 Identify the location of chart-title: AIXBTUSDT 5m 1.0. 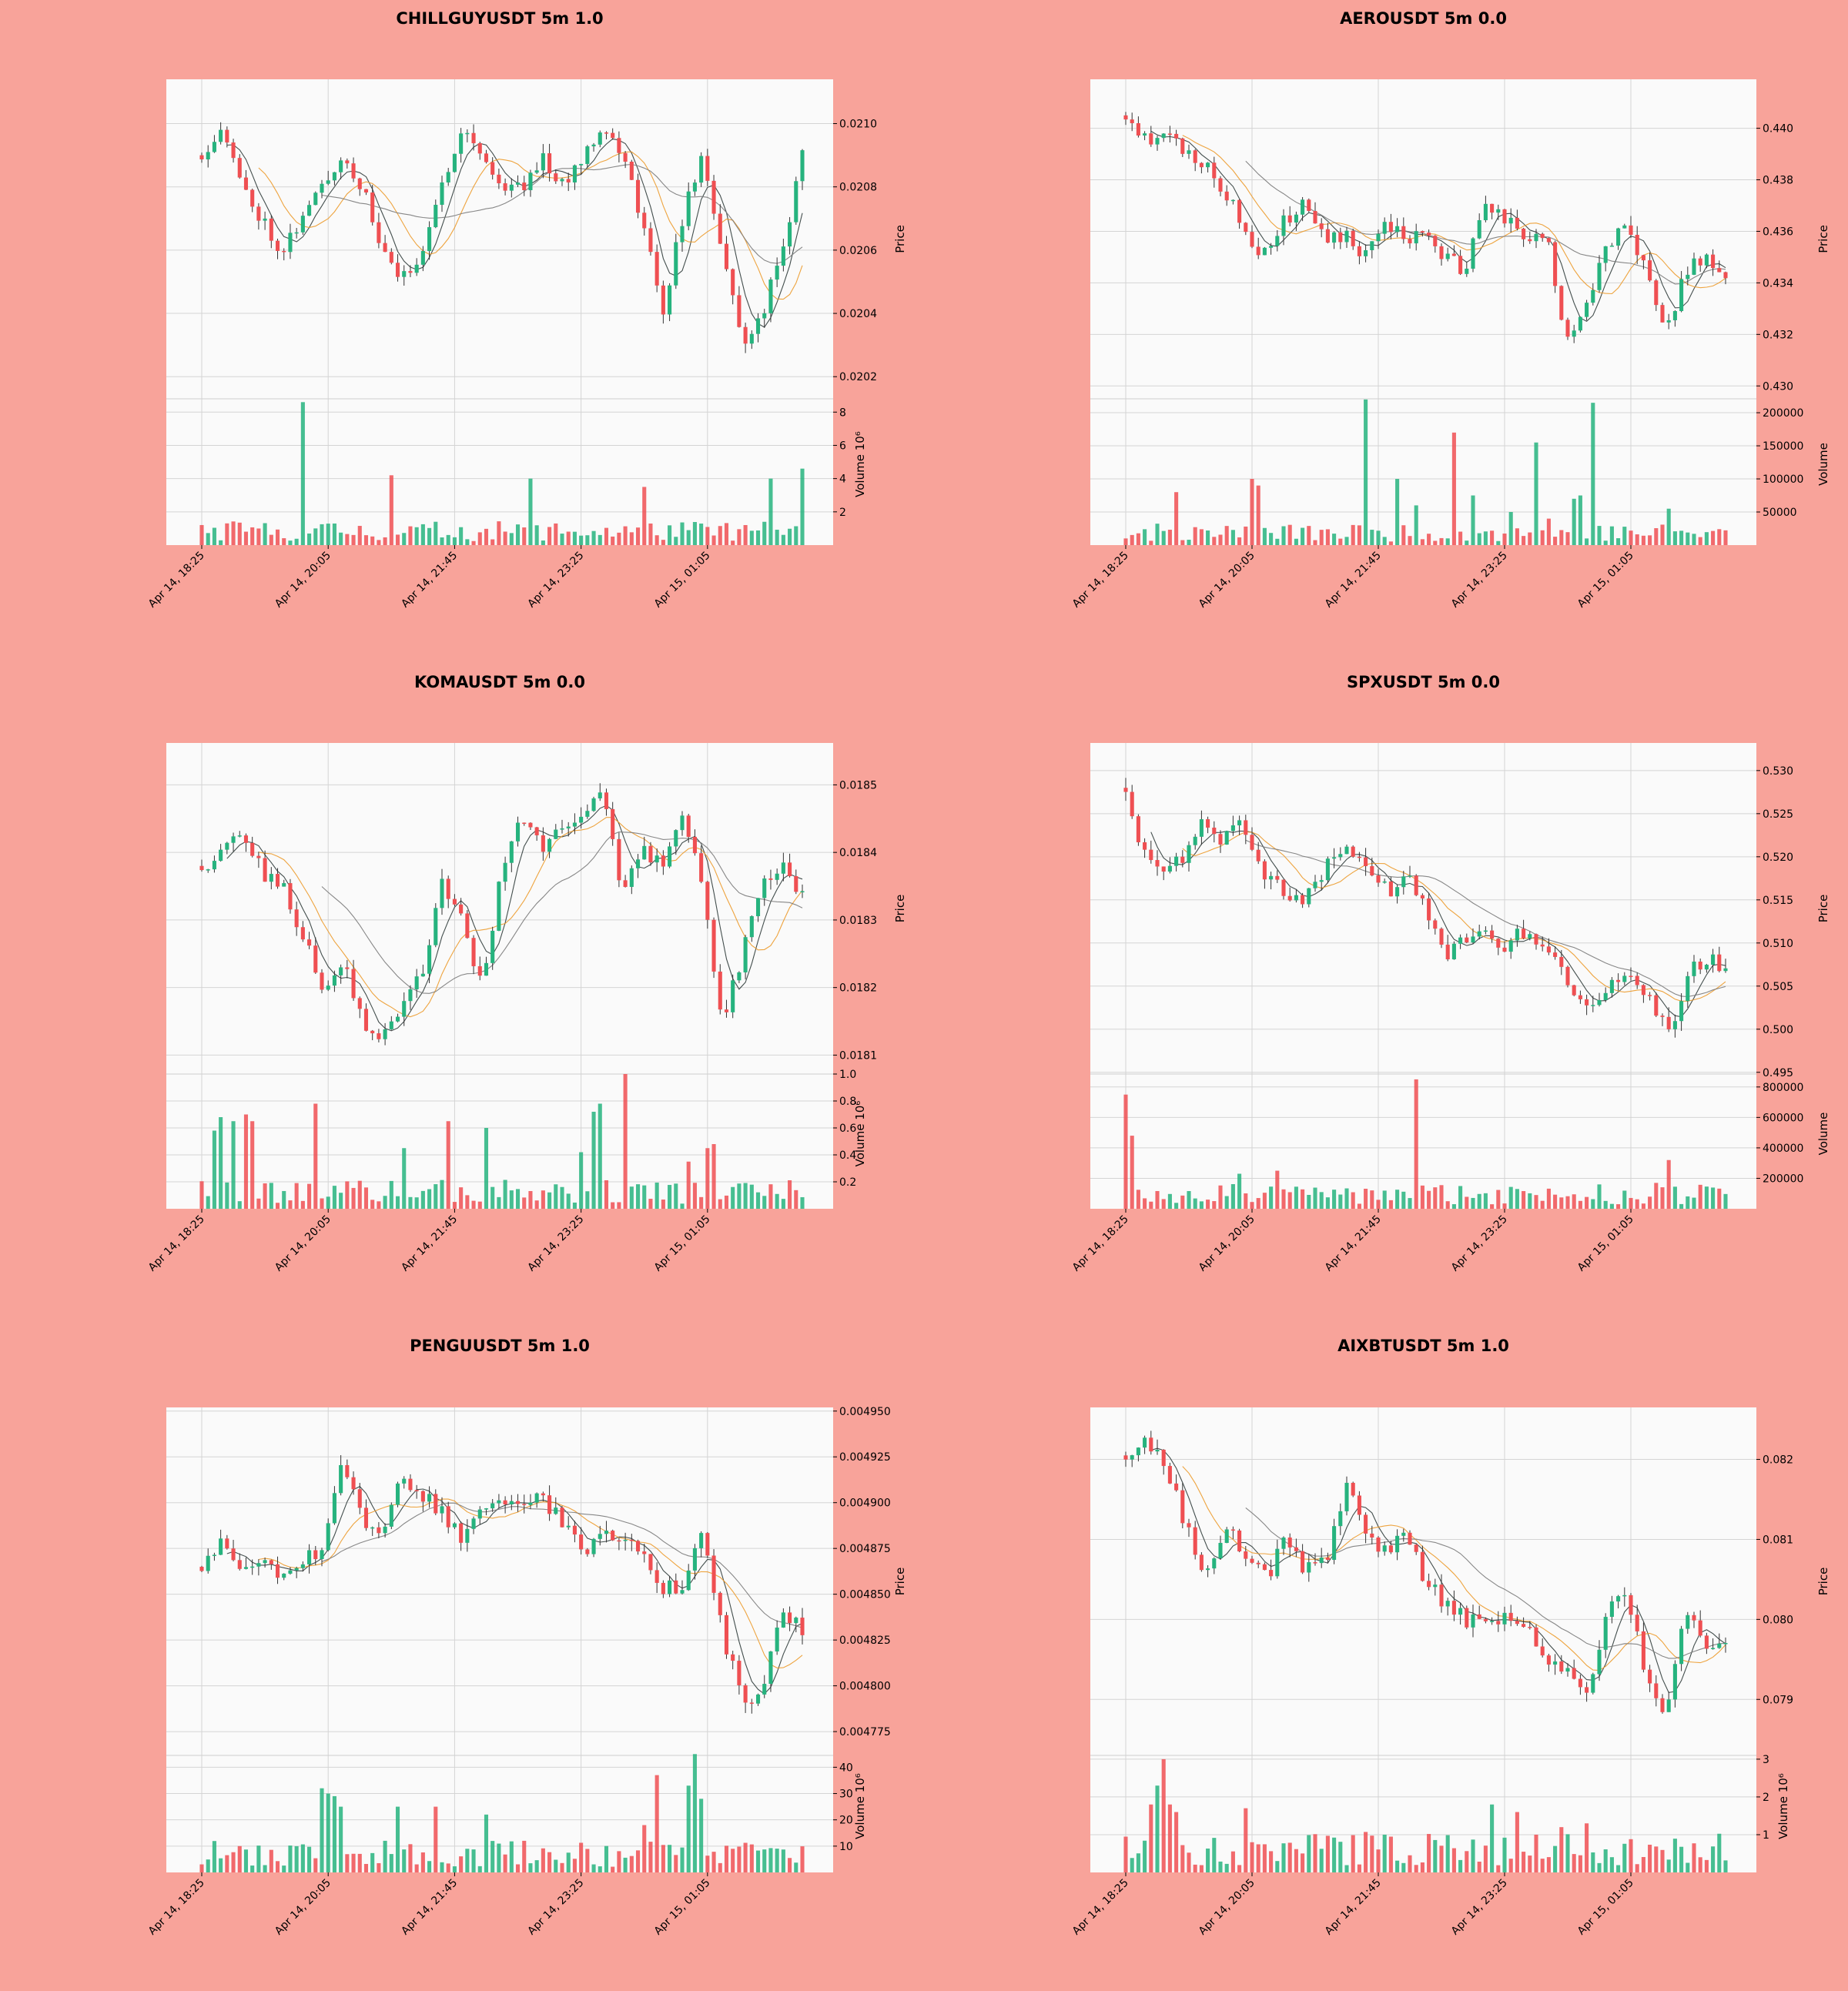
(1423, 1346).